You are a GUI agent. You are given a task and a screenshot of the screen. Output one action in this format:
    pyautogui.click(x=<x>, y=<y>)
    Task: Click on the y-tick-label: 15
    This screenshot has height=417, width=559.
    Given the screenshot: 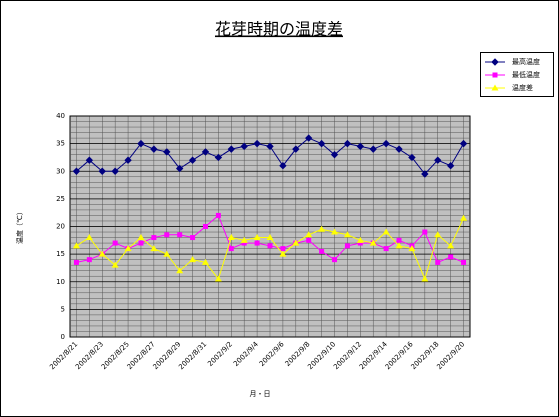 What is the action you would take?
    pyautogui.click(x=60, y=254)
    